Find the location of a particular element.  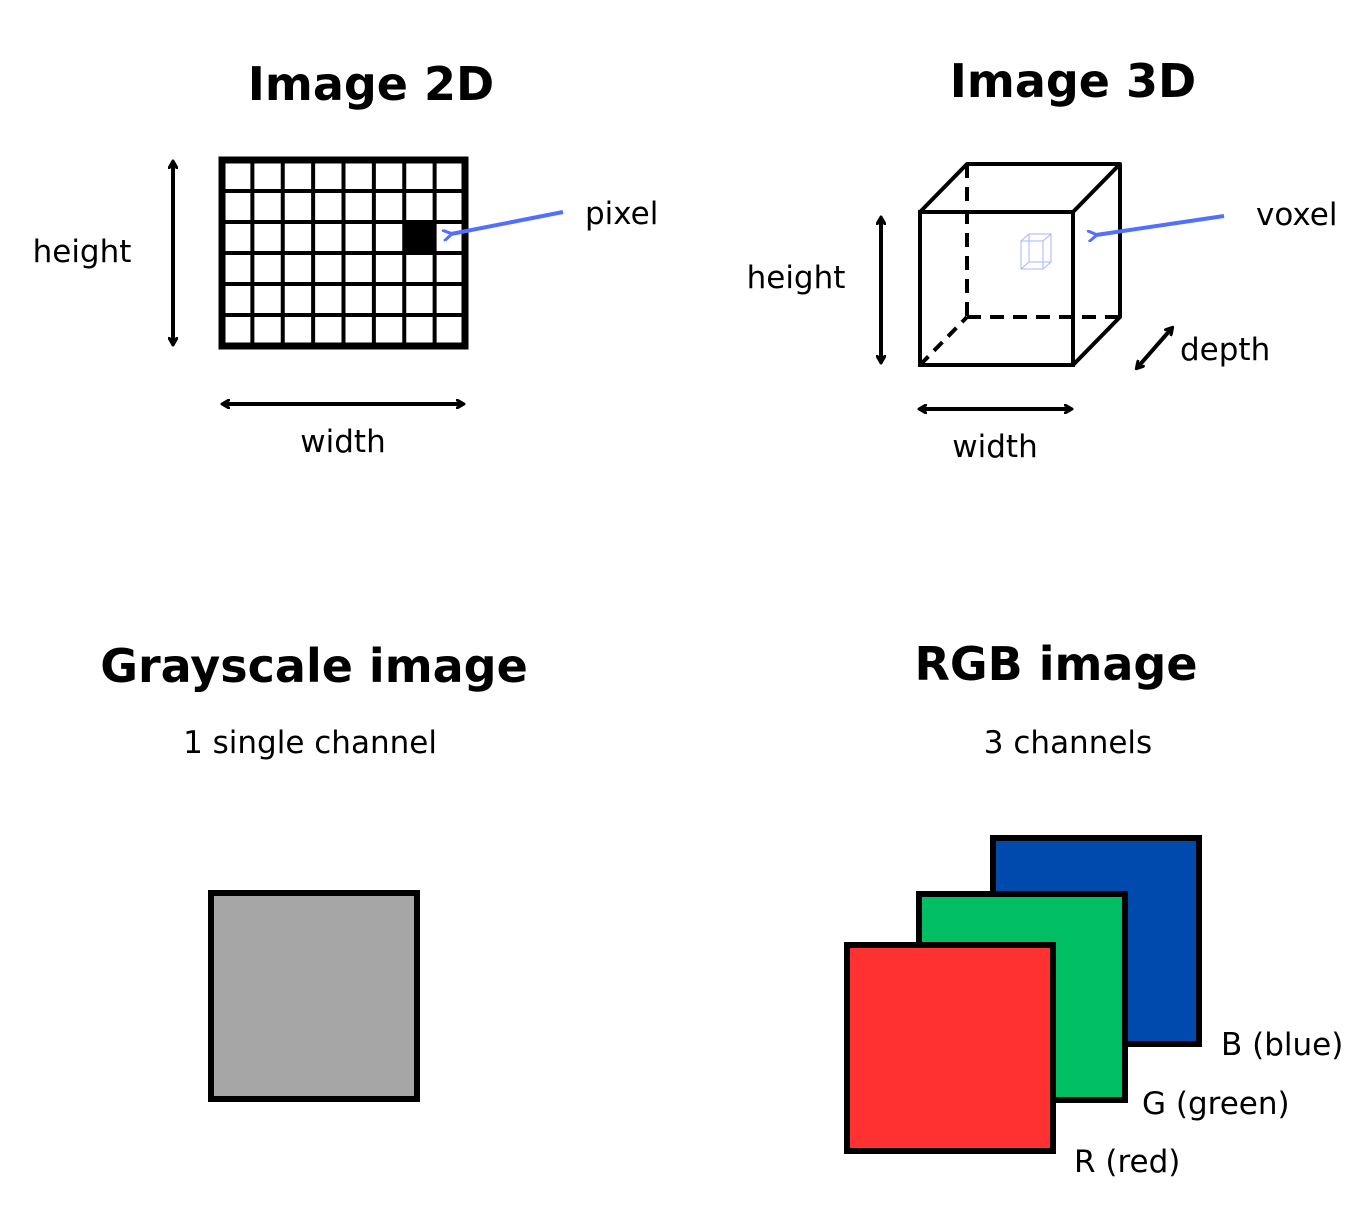

cube is located at coordinates (1020, 264).